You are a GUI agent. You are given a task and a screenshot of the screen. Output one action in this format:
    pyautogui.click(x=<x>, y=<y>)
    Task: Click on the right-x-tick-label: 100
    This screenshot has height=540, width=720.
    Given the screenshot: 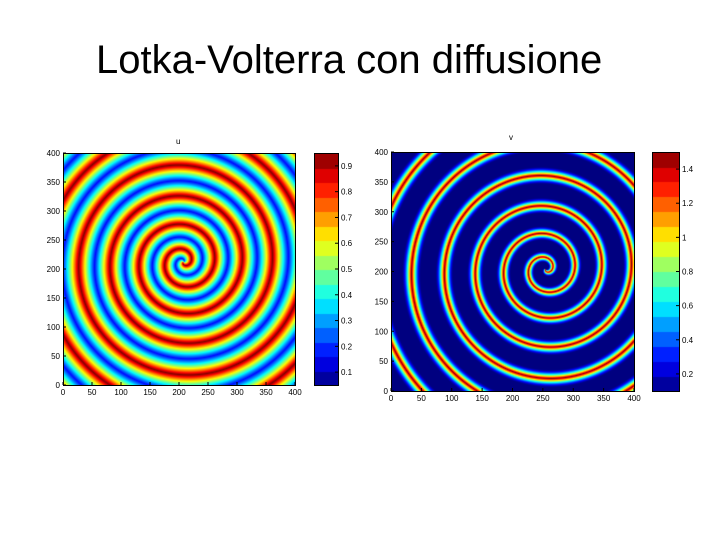 What is the action you would take?
    pyautogui.click(x=452, y=398)
    